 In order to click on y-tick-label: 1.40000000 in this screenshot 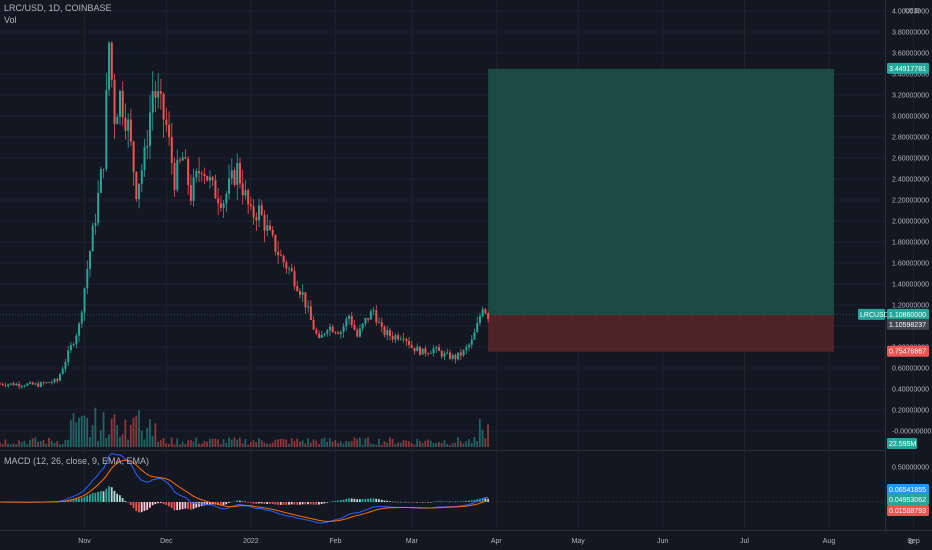, I will do `click(910, 285)`.